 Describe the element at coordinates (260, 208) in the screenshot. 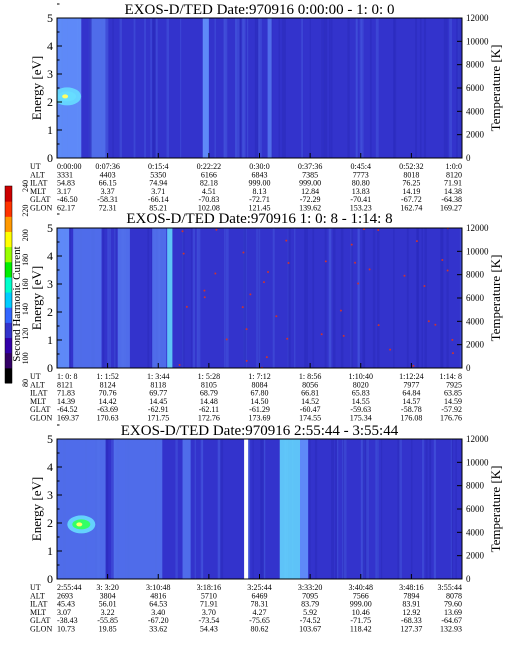

I see `orbit-table-cell: 121.45` at that location.